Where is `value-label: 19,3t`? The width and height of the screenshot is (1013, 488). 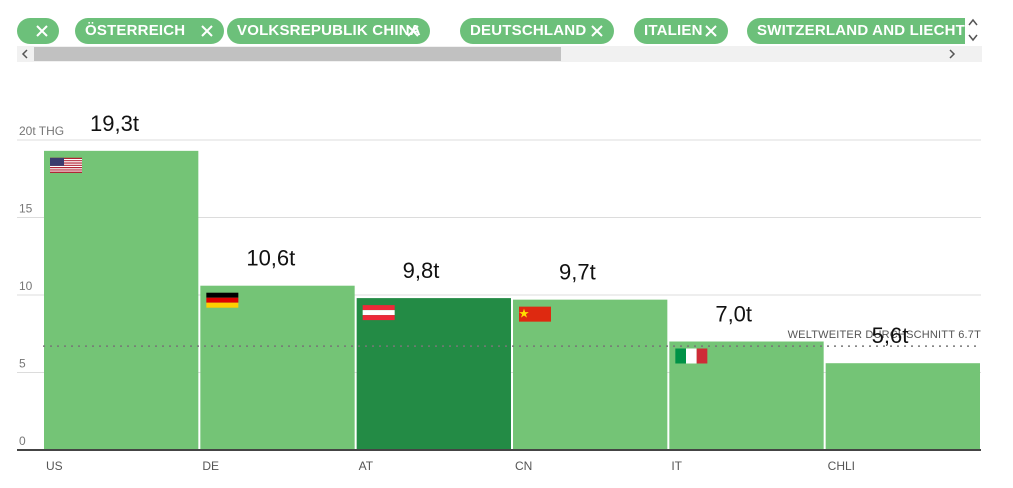
value-label: 19,3t is located at coordinates (114, 123).